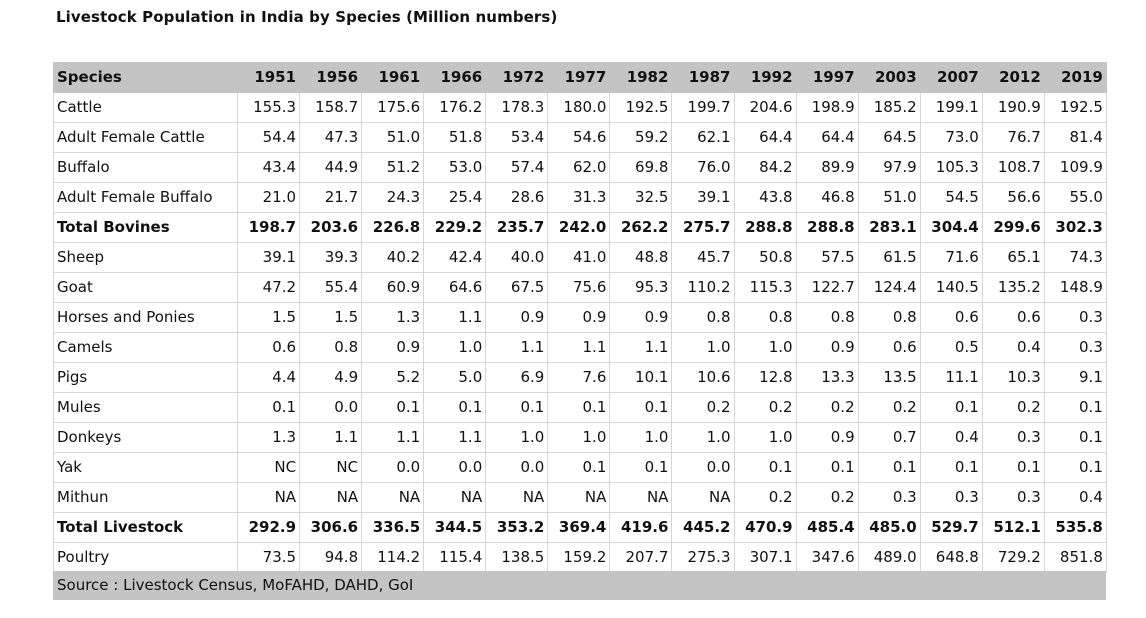 This screenshot has width=1146, height=618. Describe the element at coordinates (641, 137) in the screenshot. I see `value-cell: 59.2` at that location.